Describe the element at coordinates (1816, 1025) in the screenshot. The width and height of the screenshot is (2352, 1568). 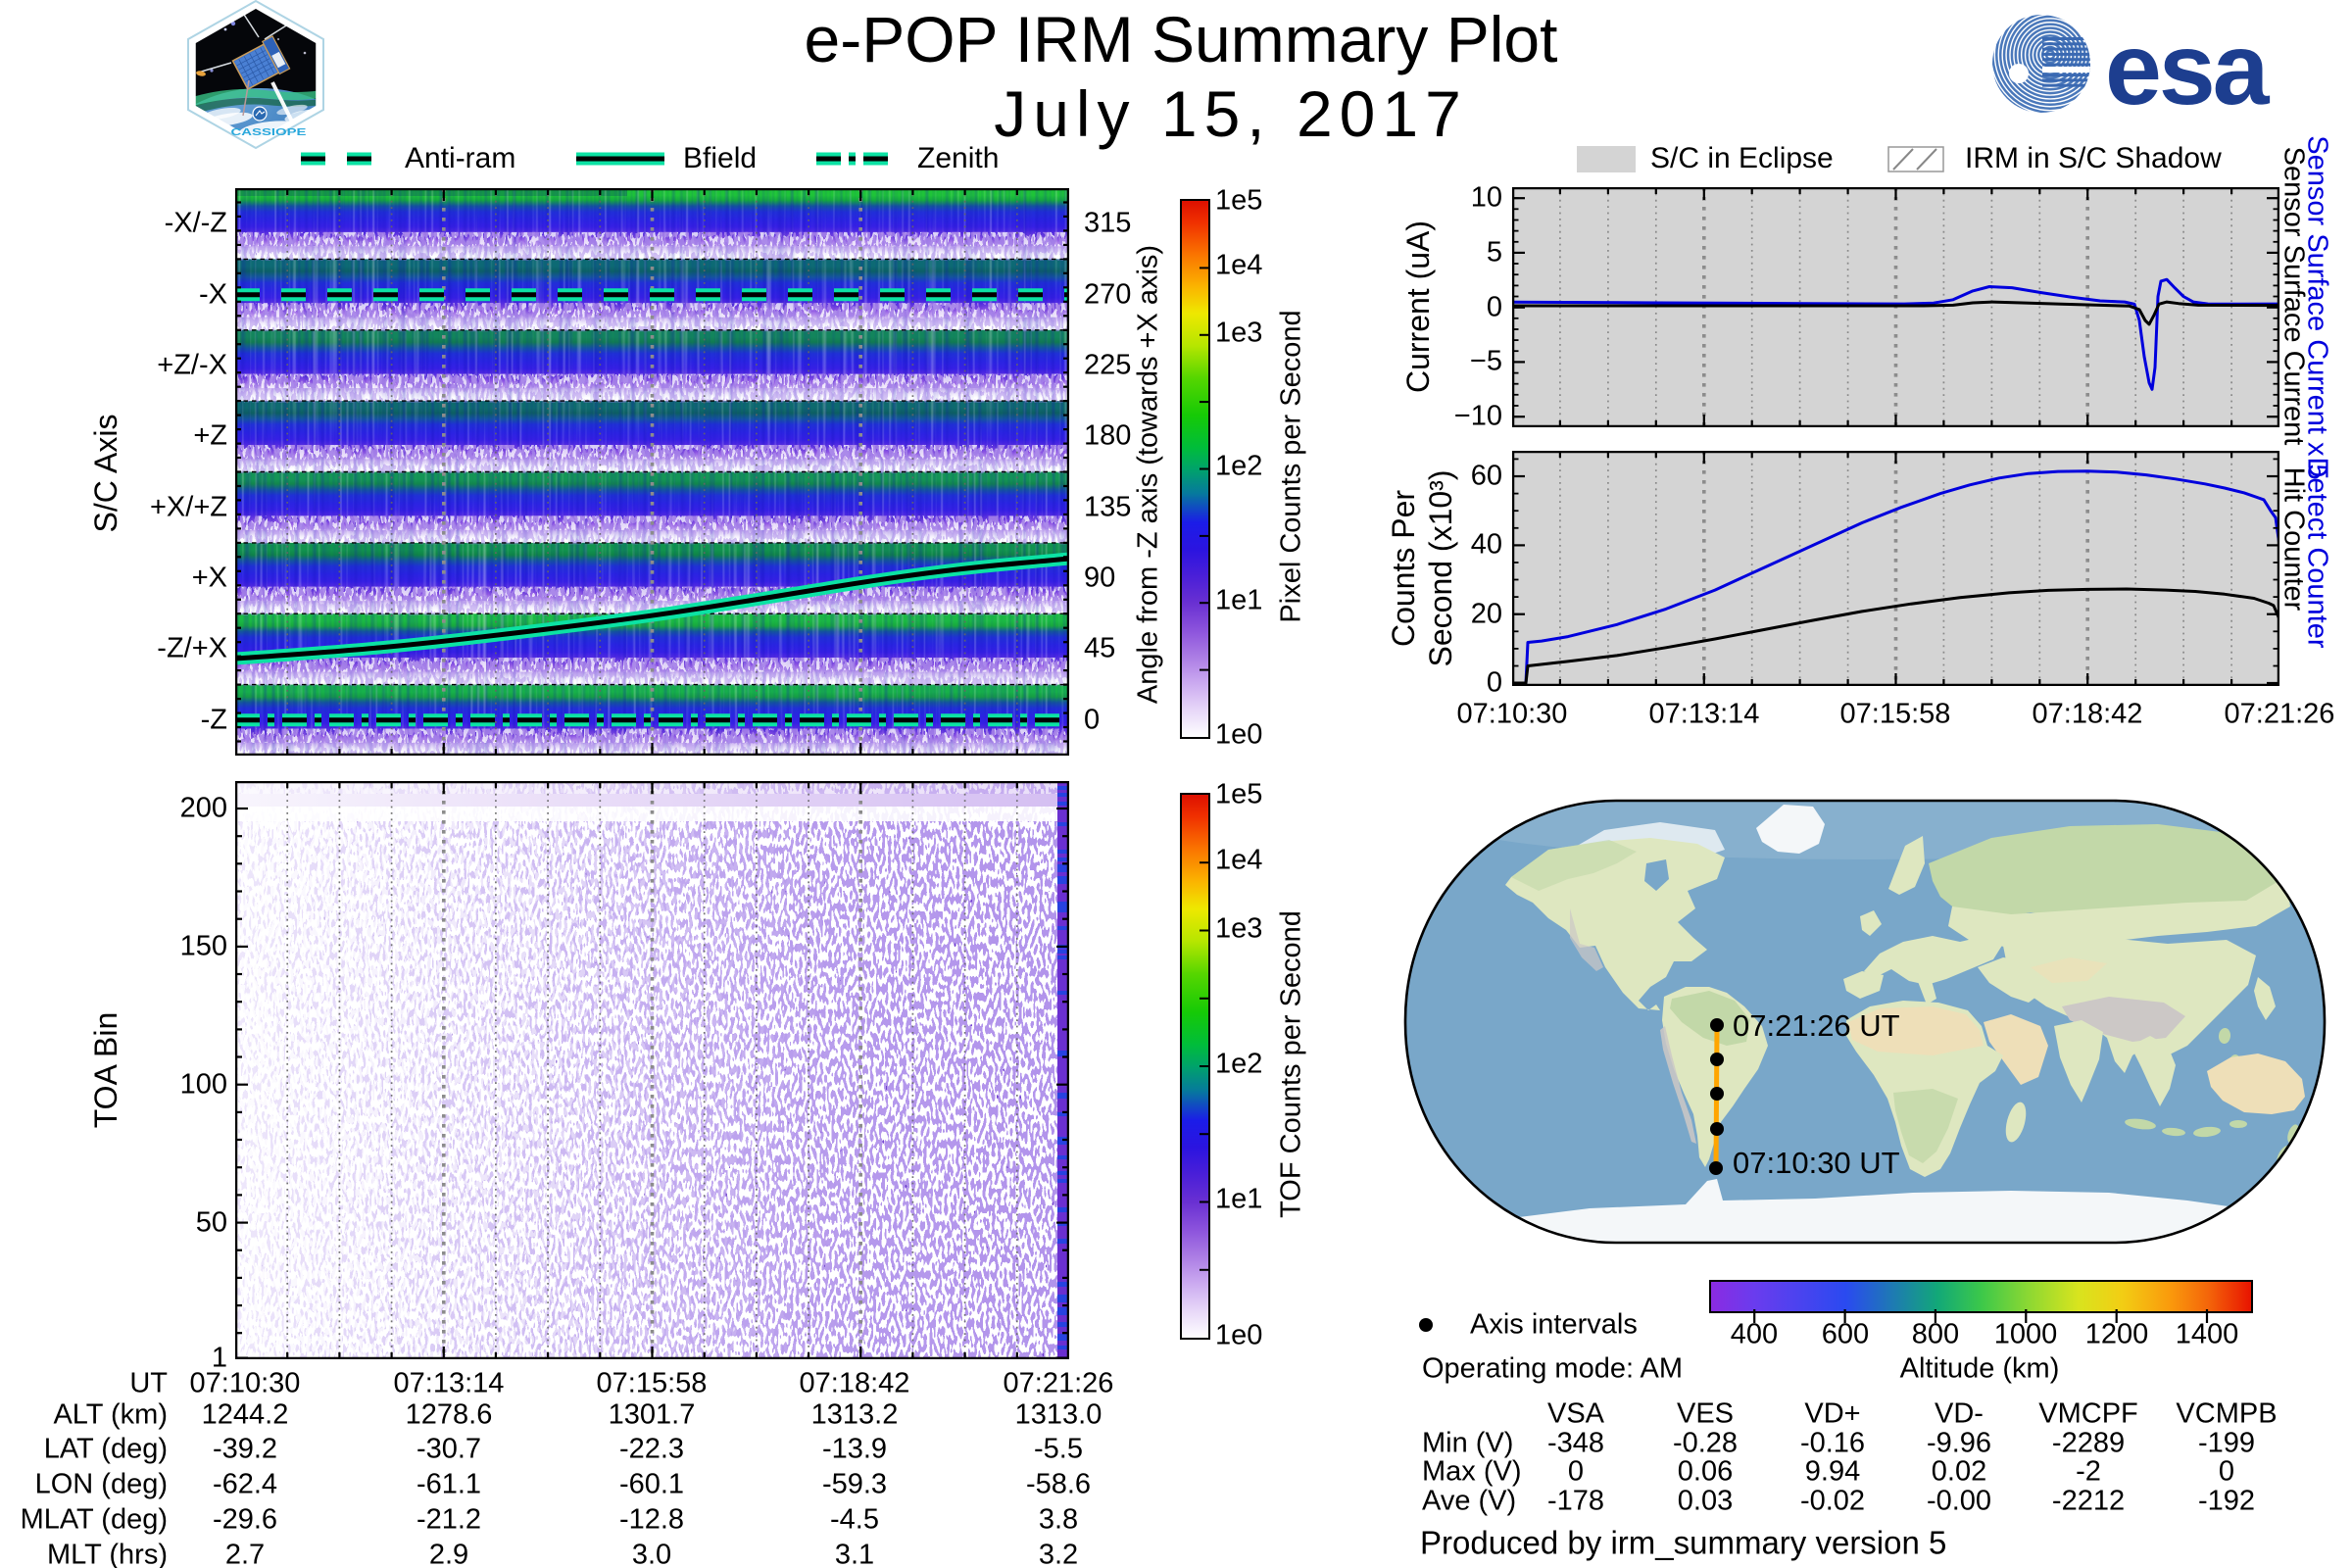
I see `svg-text: 07:21:26 UT` at that location.